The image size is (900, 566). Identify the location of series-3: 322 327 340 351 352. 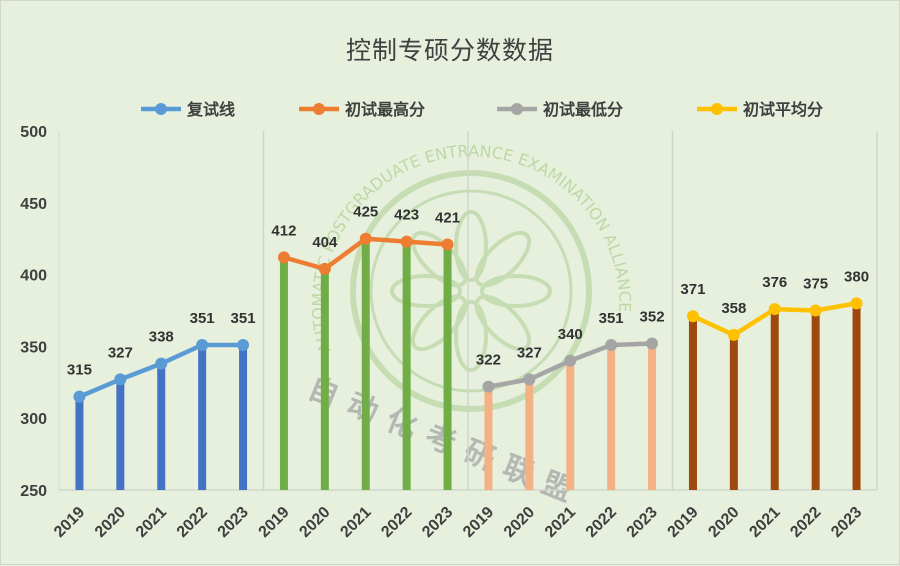
(570, 399).